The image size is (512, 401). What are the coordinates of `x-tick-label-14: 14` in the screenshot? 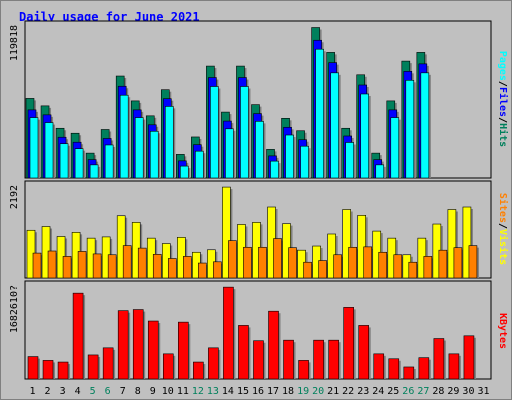 It's located at (228, 391).